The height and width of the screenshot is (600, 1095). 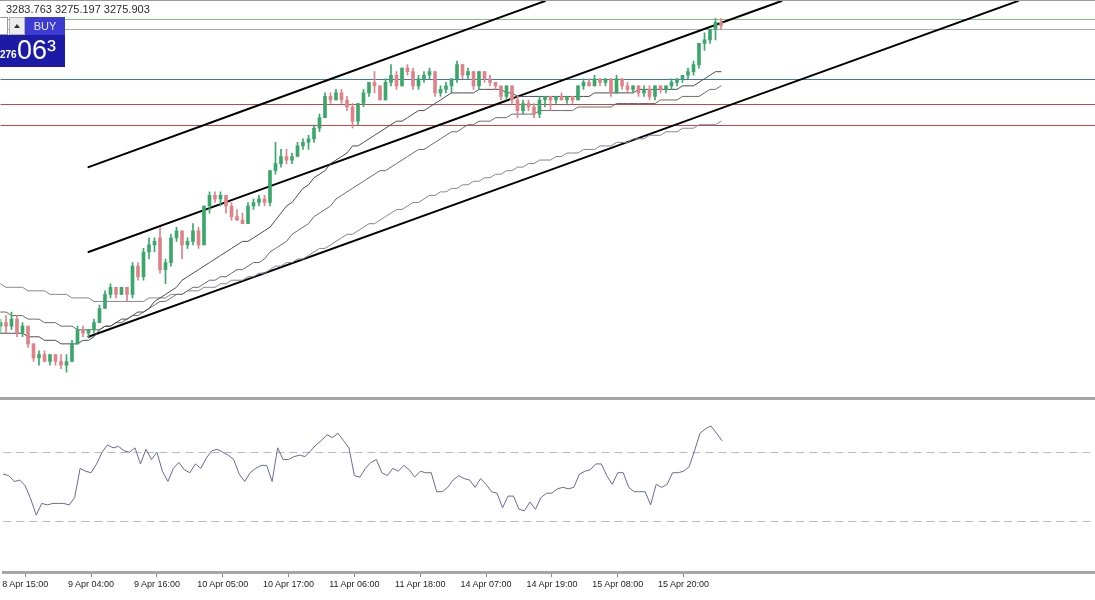 I want to click on annotation: 06³, so click(x=37, y=50).